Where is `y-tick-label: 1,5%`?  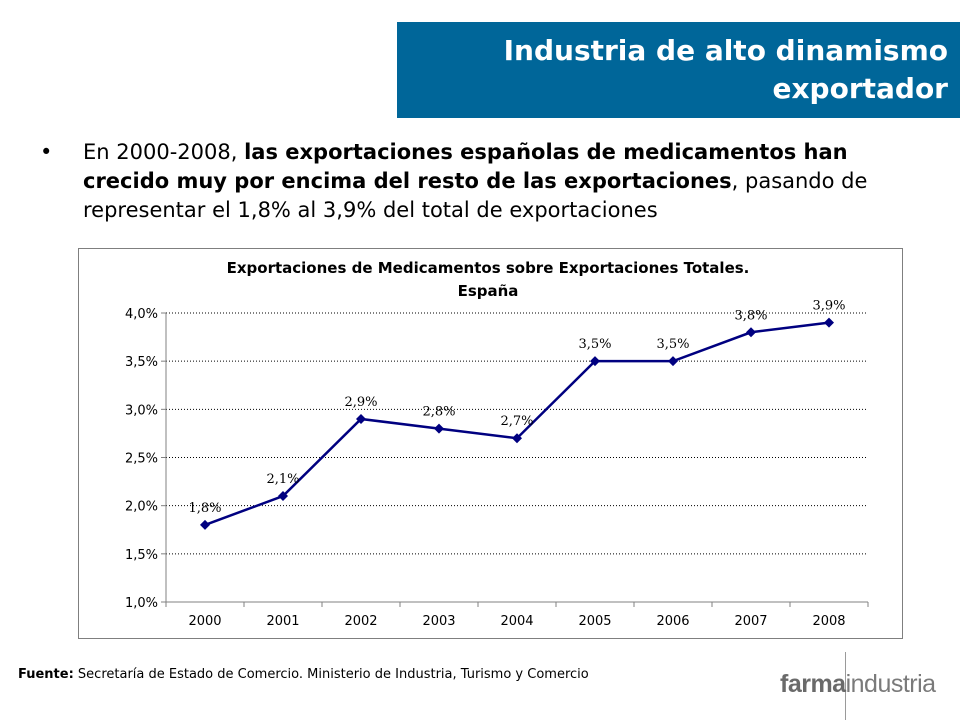
y-tick-label: 1,5% is located at coordinates (141, 555).